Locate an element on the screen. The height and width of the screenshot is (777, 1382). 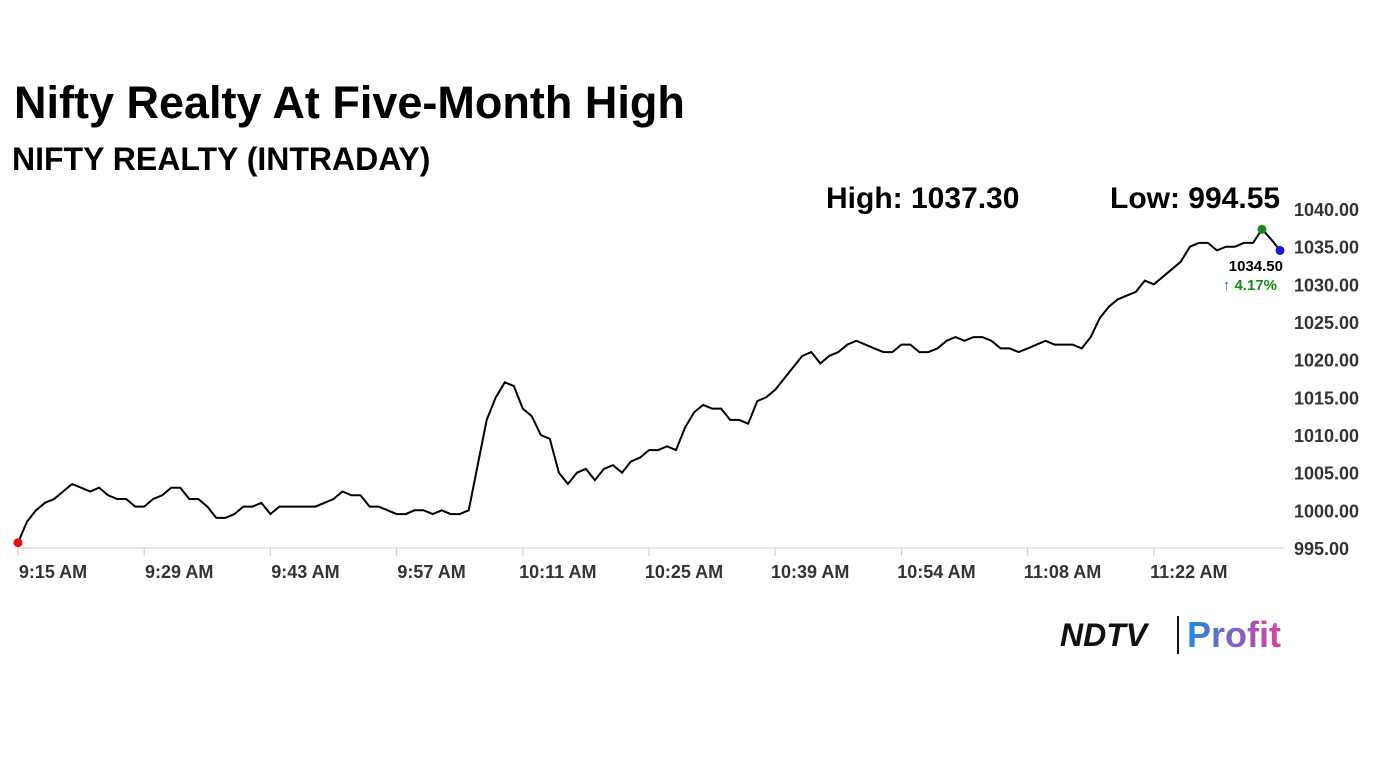
y-tick-label: 1025.00 is located at coordinates (1326, 323).